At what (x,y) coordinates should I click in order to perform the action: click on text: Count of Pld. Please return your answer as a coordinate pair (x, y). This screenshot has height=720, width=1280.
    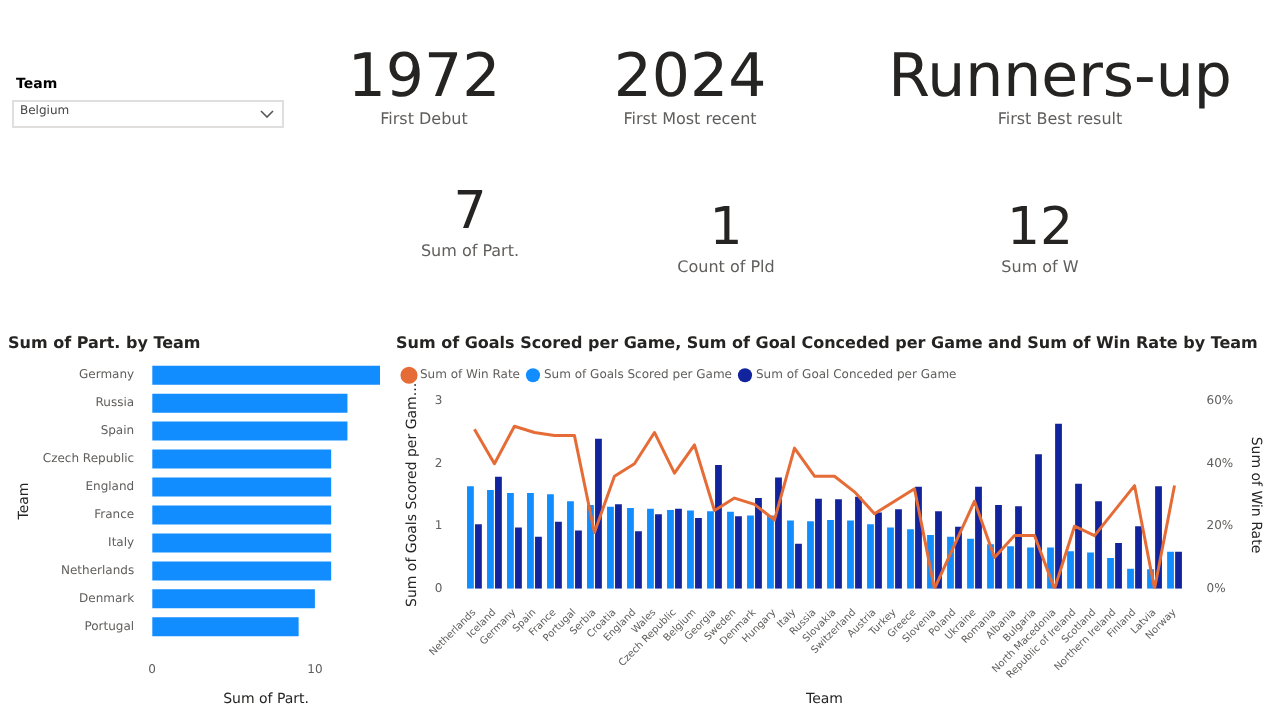
    Looking at the image, I should click on (726, 266).